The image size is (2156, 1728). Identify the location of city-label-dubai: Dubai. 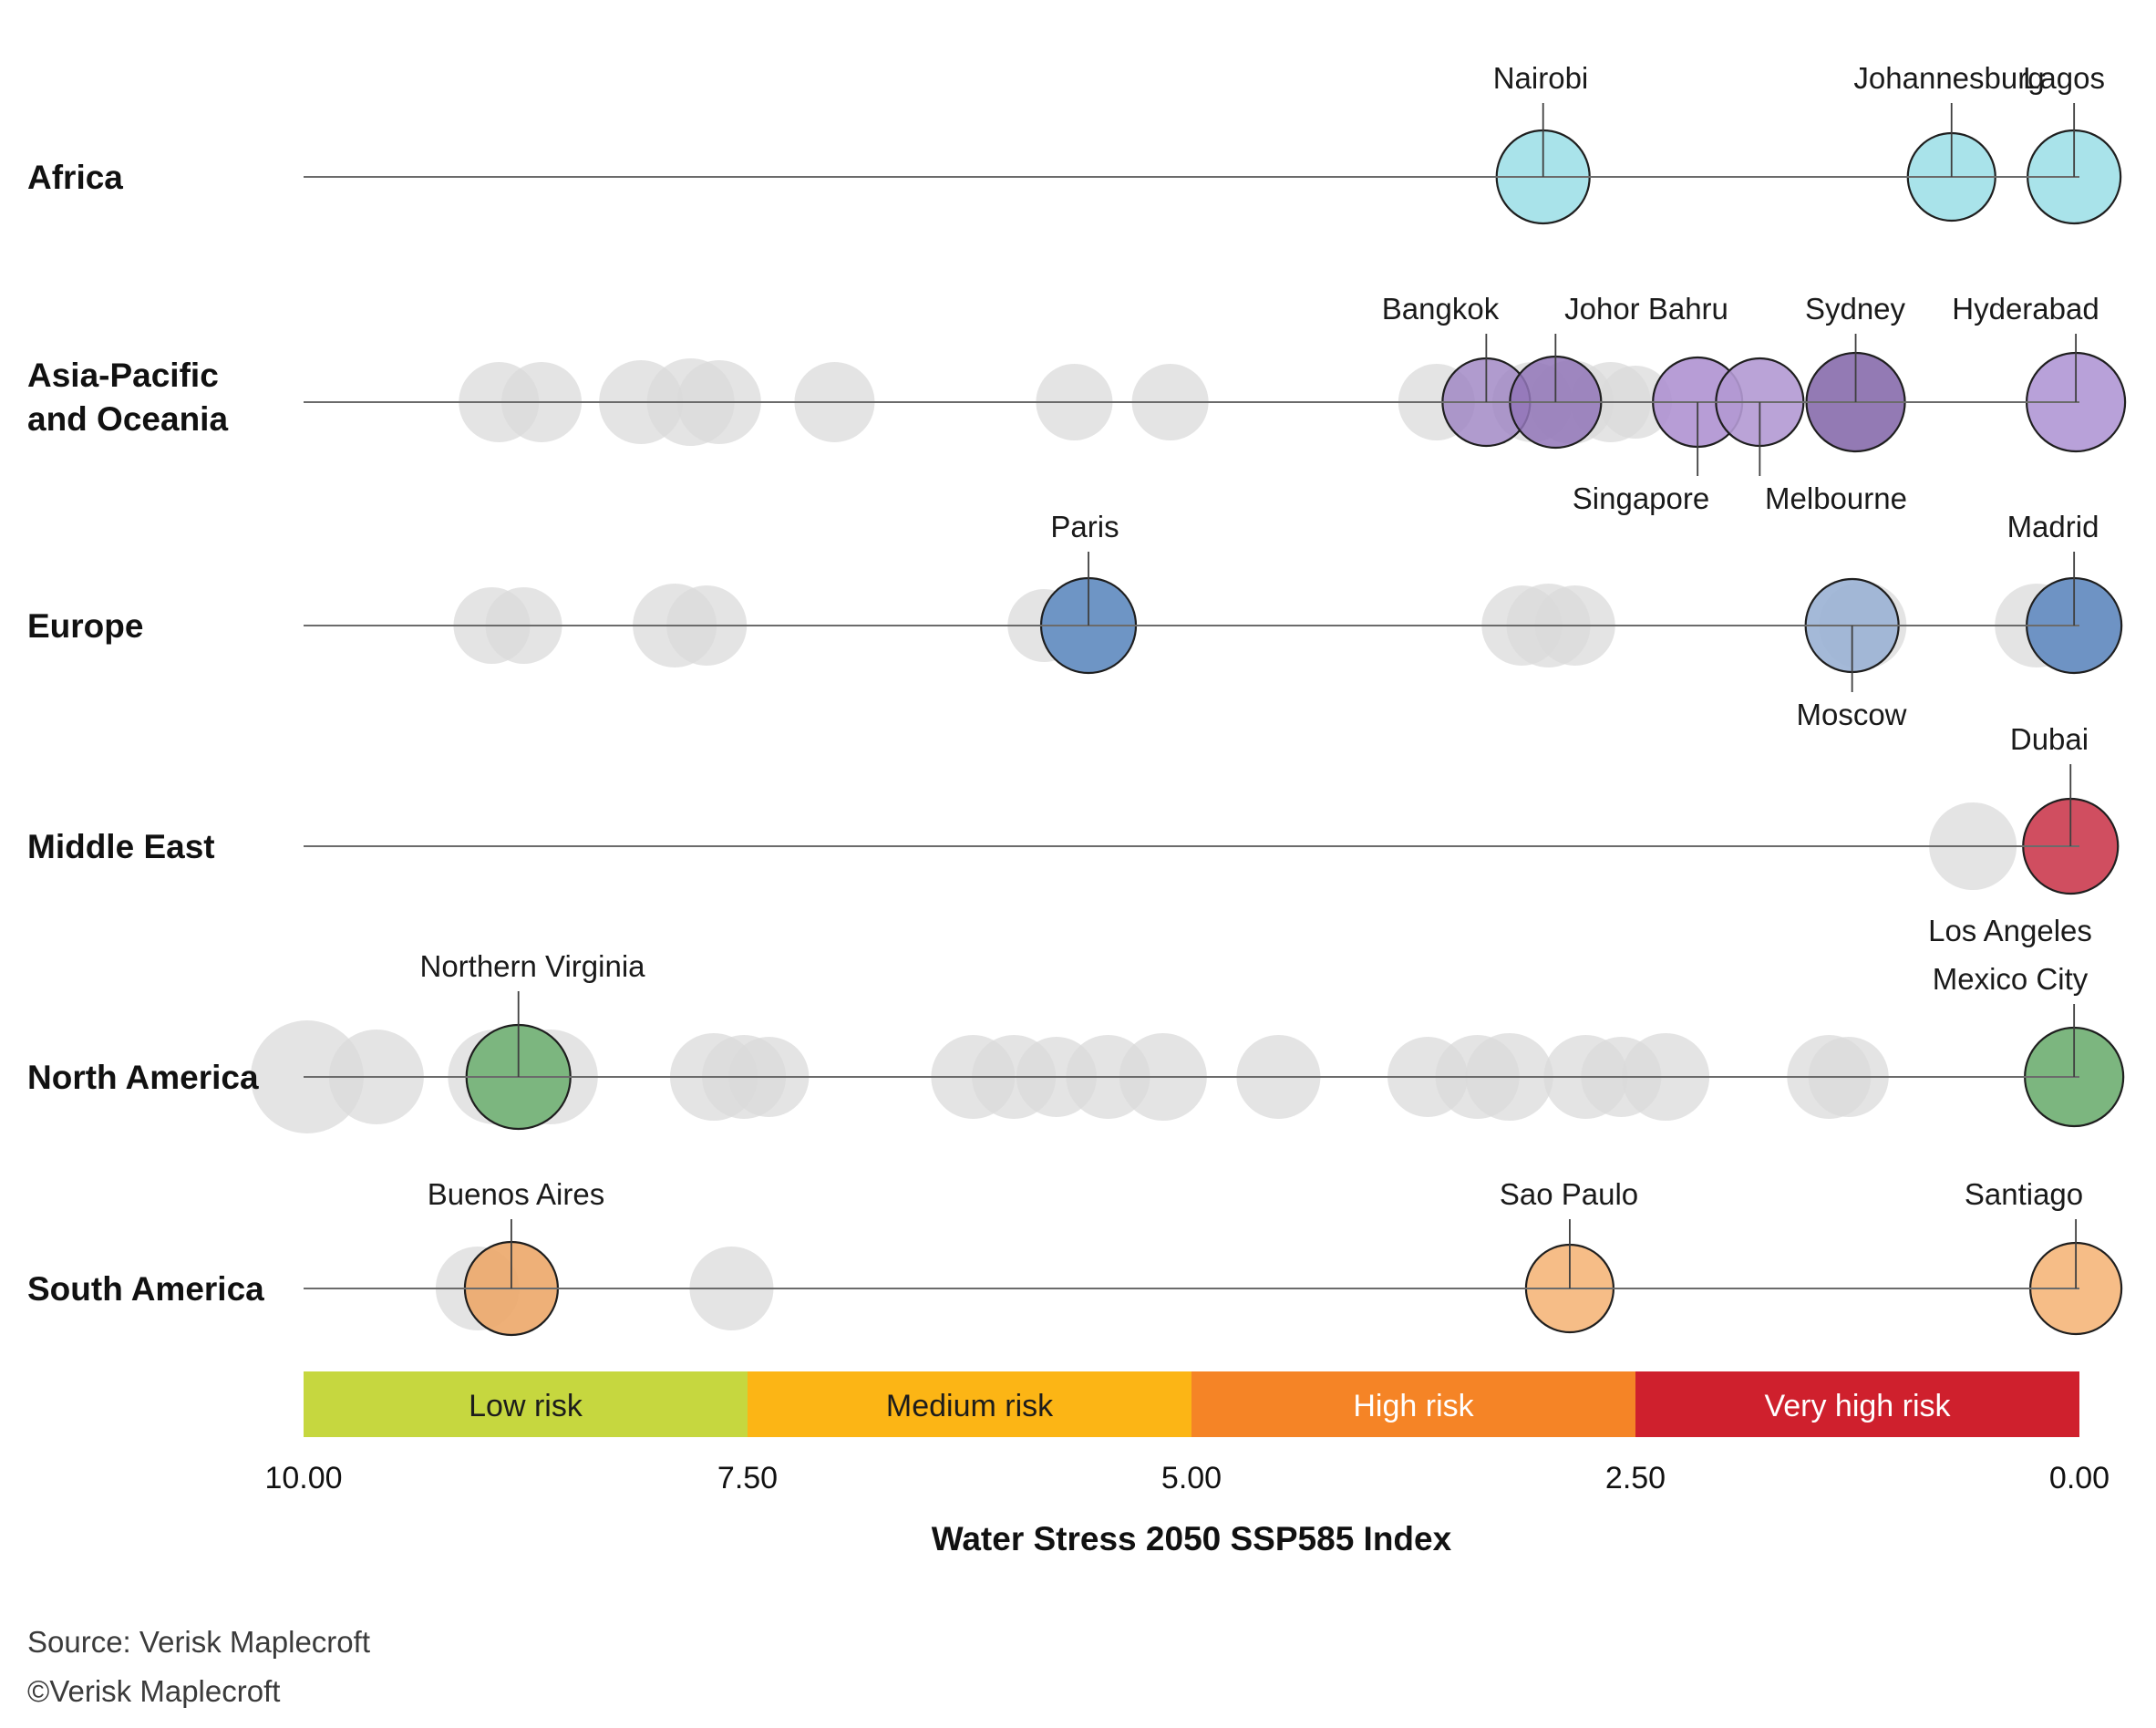
(2049, 739).